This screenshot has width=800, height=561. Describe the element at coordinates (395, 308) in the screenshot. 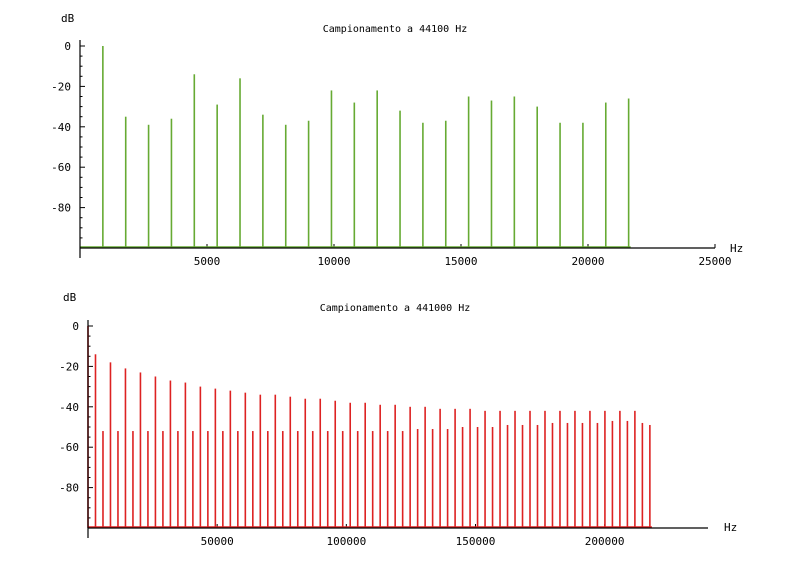

I see `chart-title: Campionamento a 441000 Hz` at that location.